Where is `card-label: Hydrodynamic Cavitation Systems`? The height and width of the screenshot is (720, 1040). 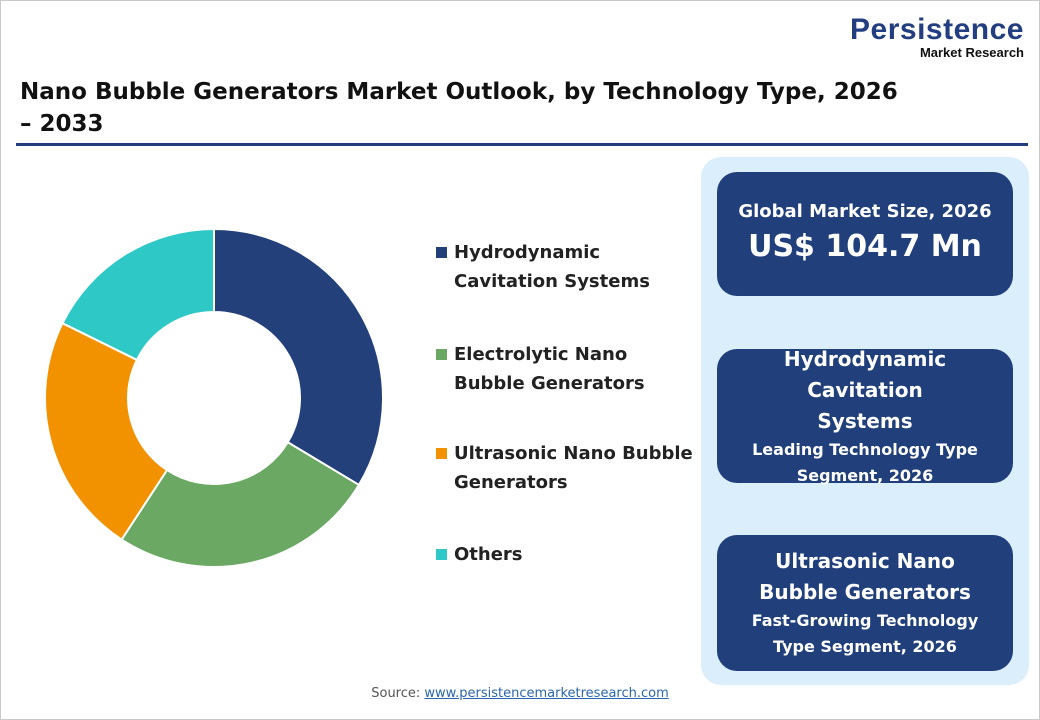
card-label: Hydrodynamic Cavitation Systems is located at coordinates (865, 389).